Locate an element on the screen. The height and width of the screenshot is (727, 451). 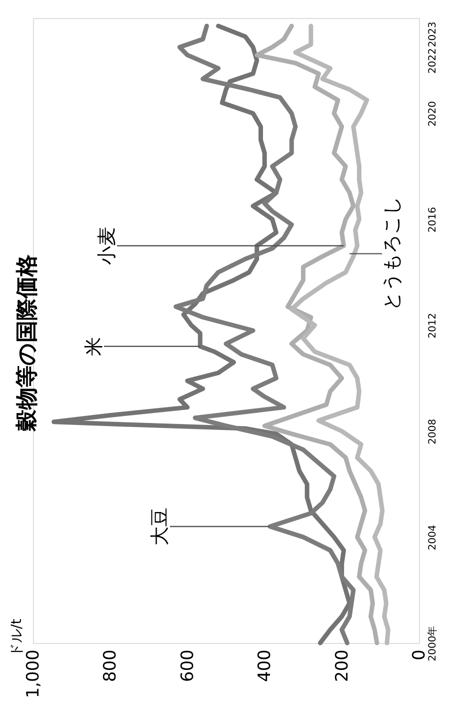
y-tick-label: 2016 is located at coordinates (433, 219).